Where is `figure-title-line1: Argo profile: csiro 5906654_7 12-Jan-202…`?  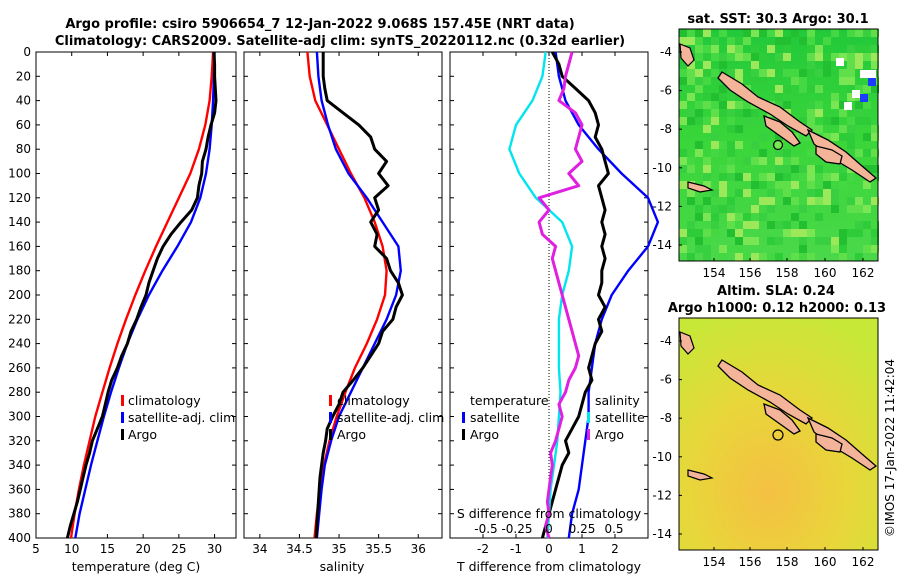 figure-title-line1: Argo profile: csiro 5906654_7 12-Jan-202… is located at coordinates (319, 24).